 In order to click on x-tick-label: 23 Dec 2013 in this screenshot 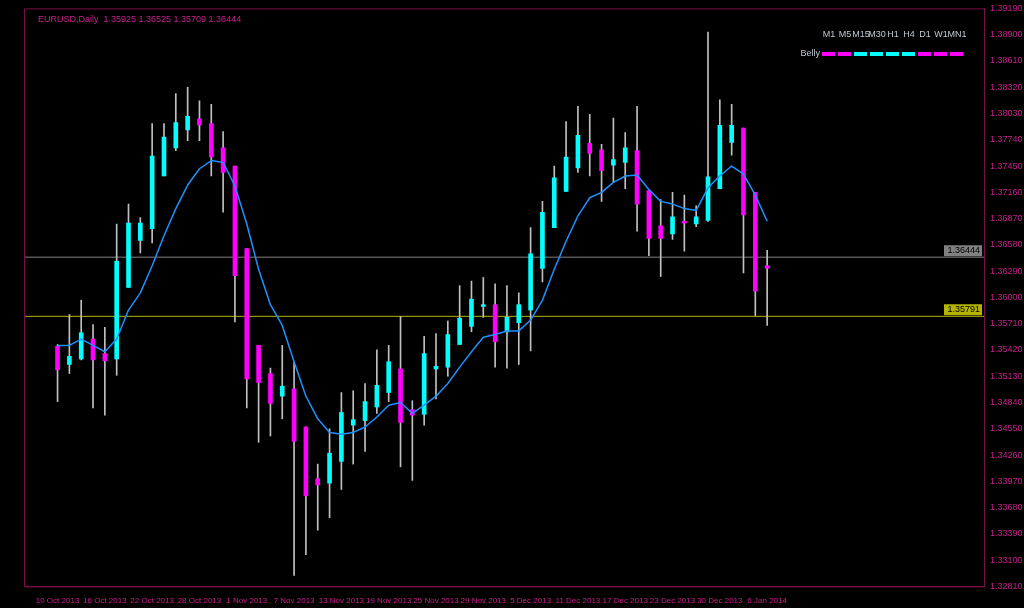, I will do `click(672, 601)`.